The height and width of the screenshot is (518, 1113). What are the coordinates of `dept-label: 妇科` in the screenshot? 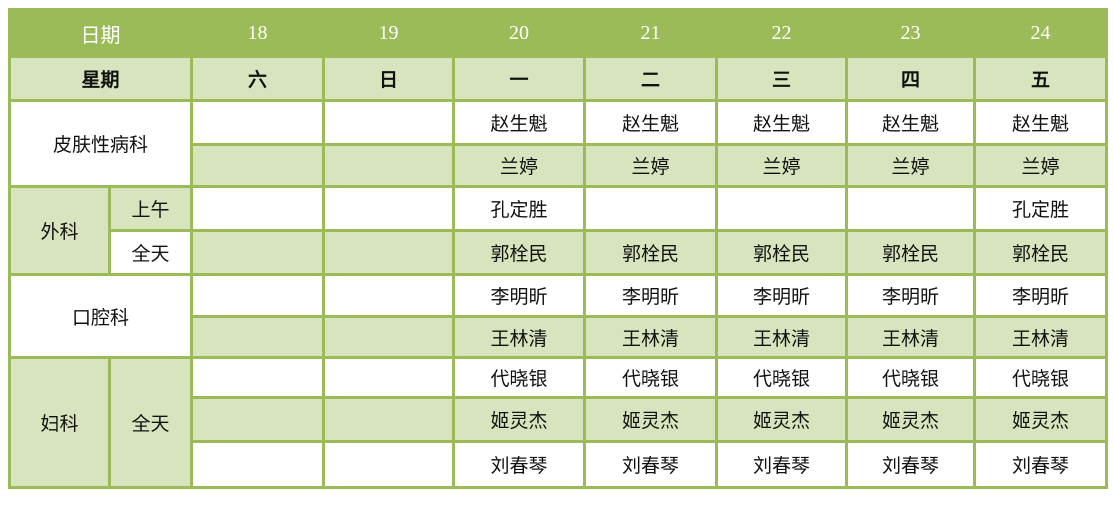 It's located at (59, 422).